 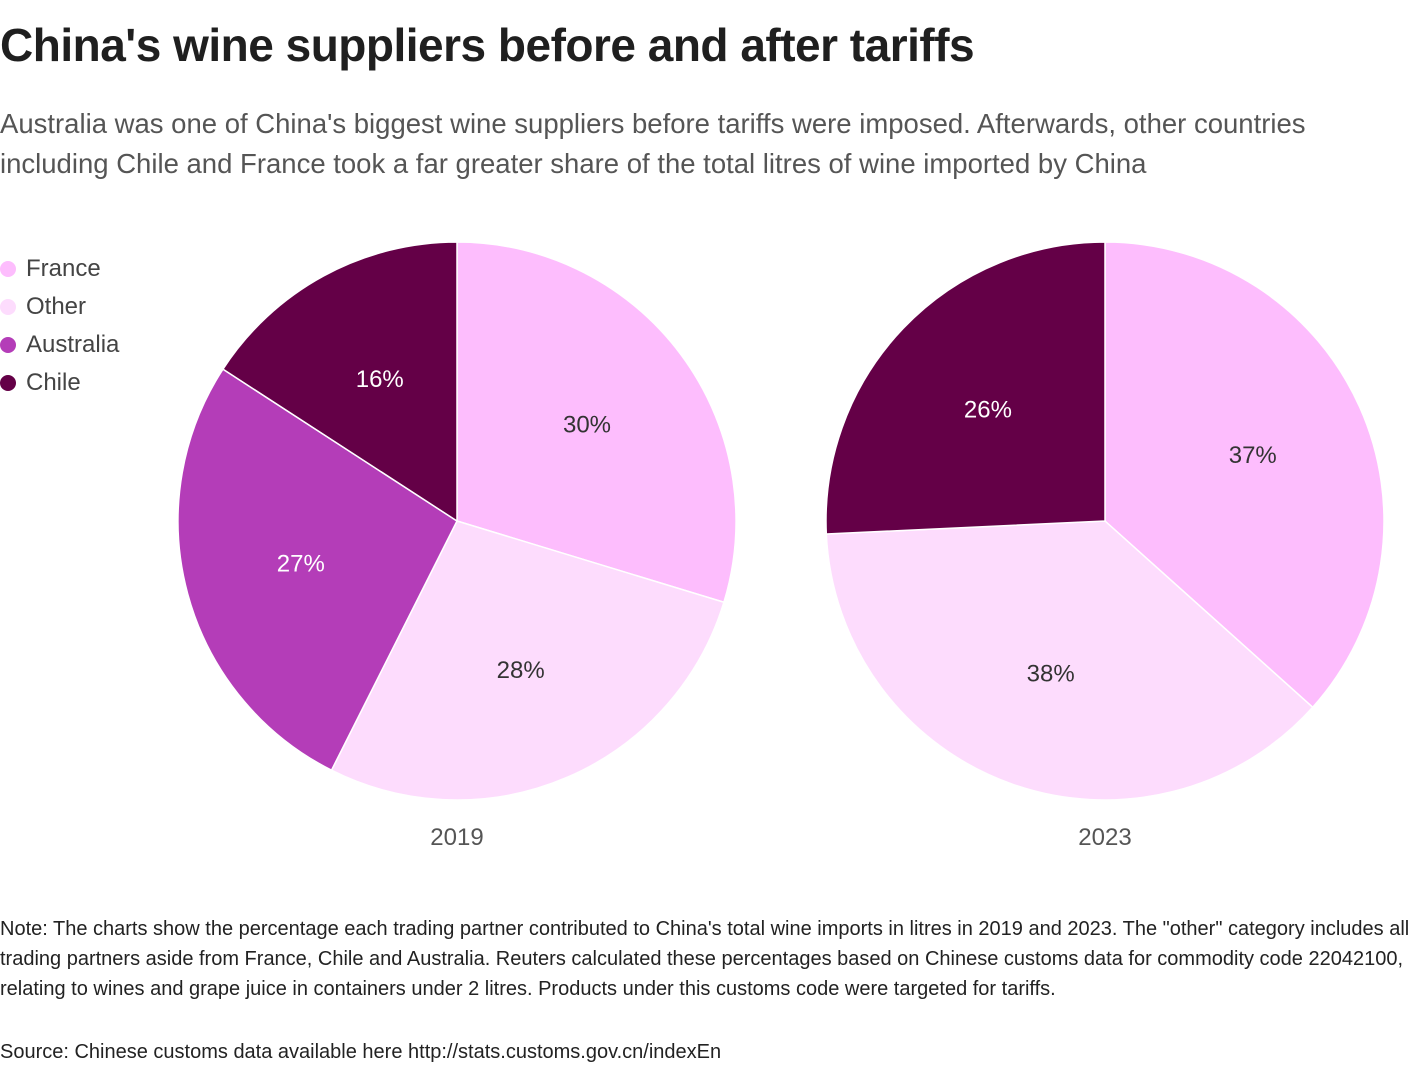 I want to click on legend-item-australia: Australia, so click(x=59, y=345).